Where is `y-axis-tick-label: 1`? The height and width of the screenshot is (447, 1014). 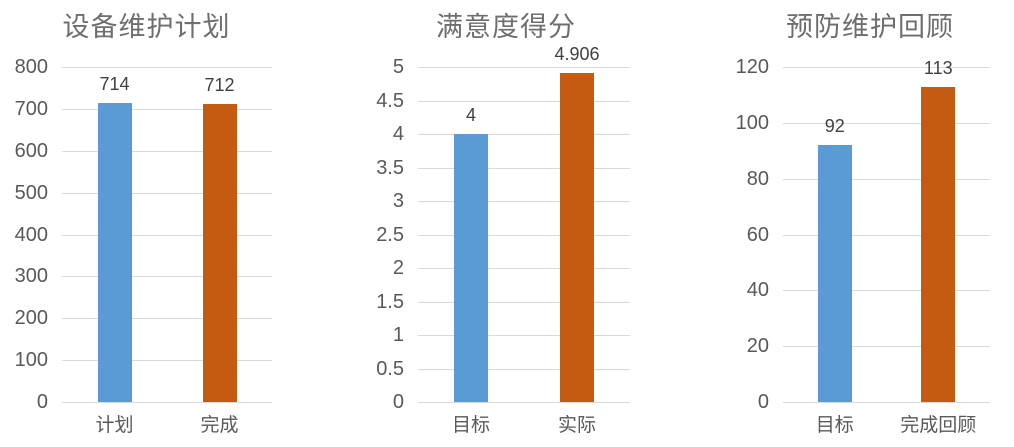
y-axis-tick-label: 1 is located at coordinates (398, 335).